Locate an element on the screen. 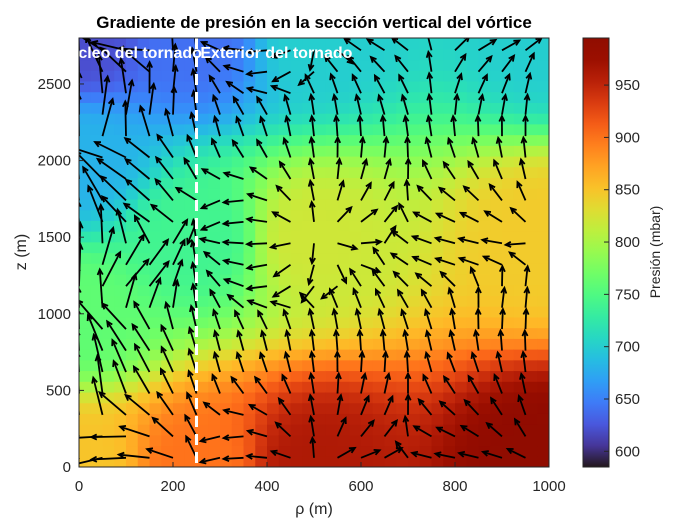 Image resolution: width=700 pixels, height=525 pixels. y-tick-label: 500 is located at coordinates (58, 390).